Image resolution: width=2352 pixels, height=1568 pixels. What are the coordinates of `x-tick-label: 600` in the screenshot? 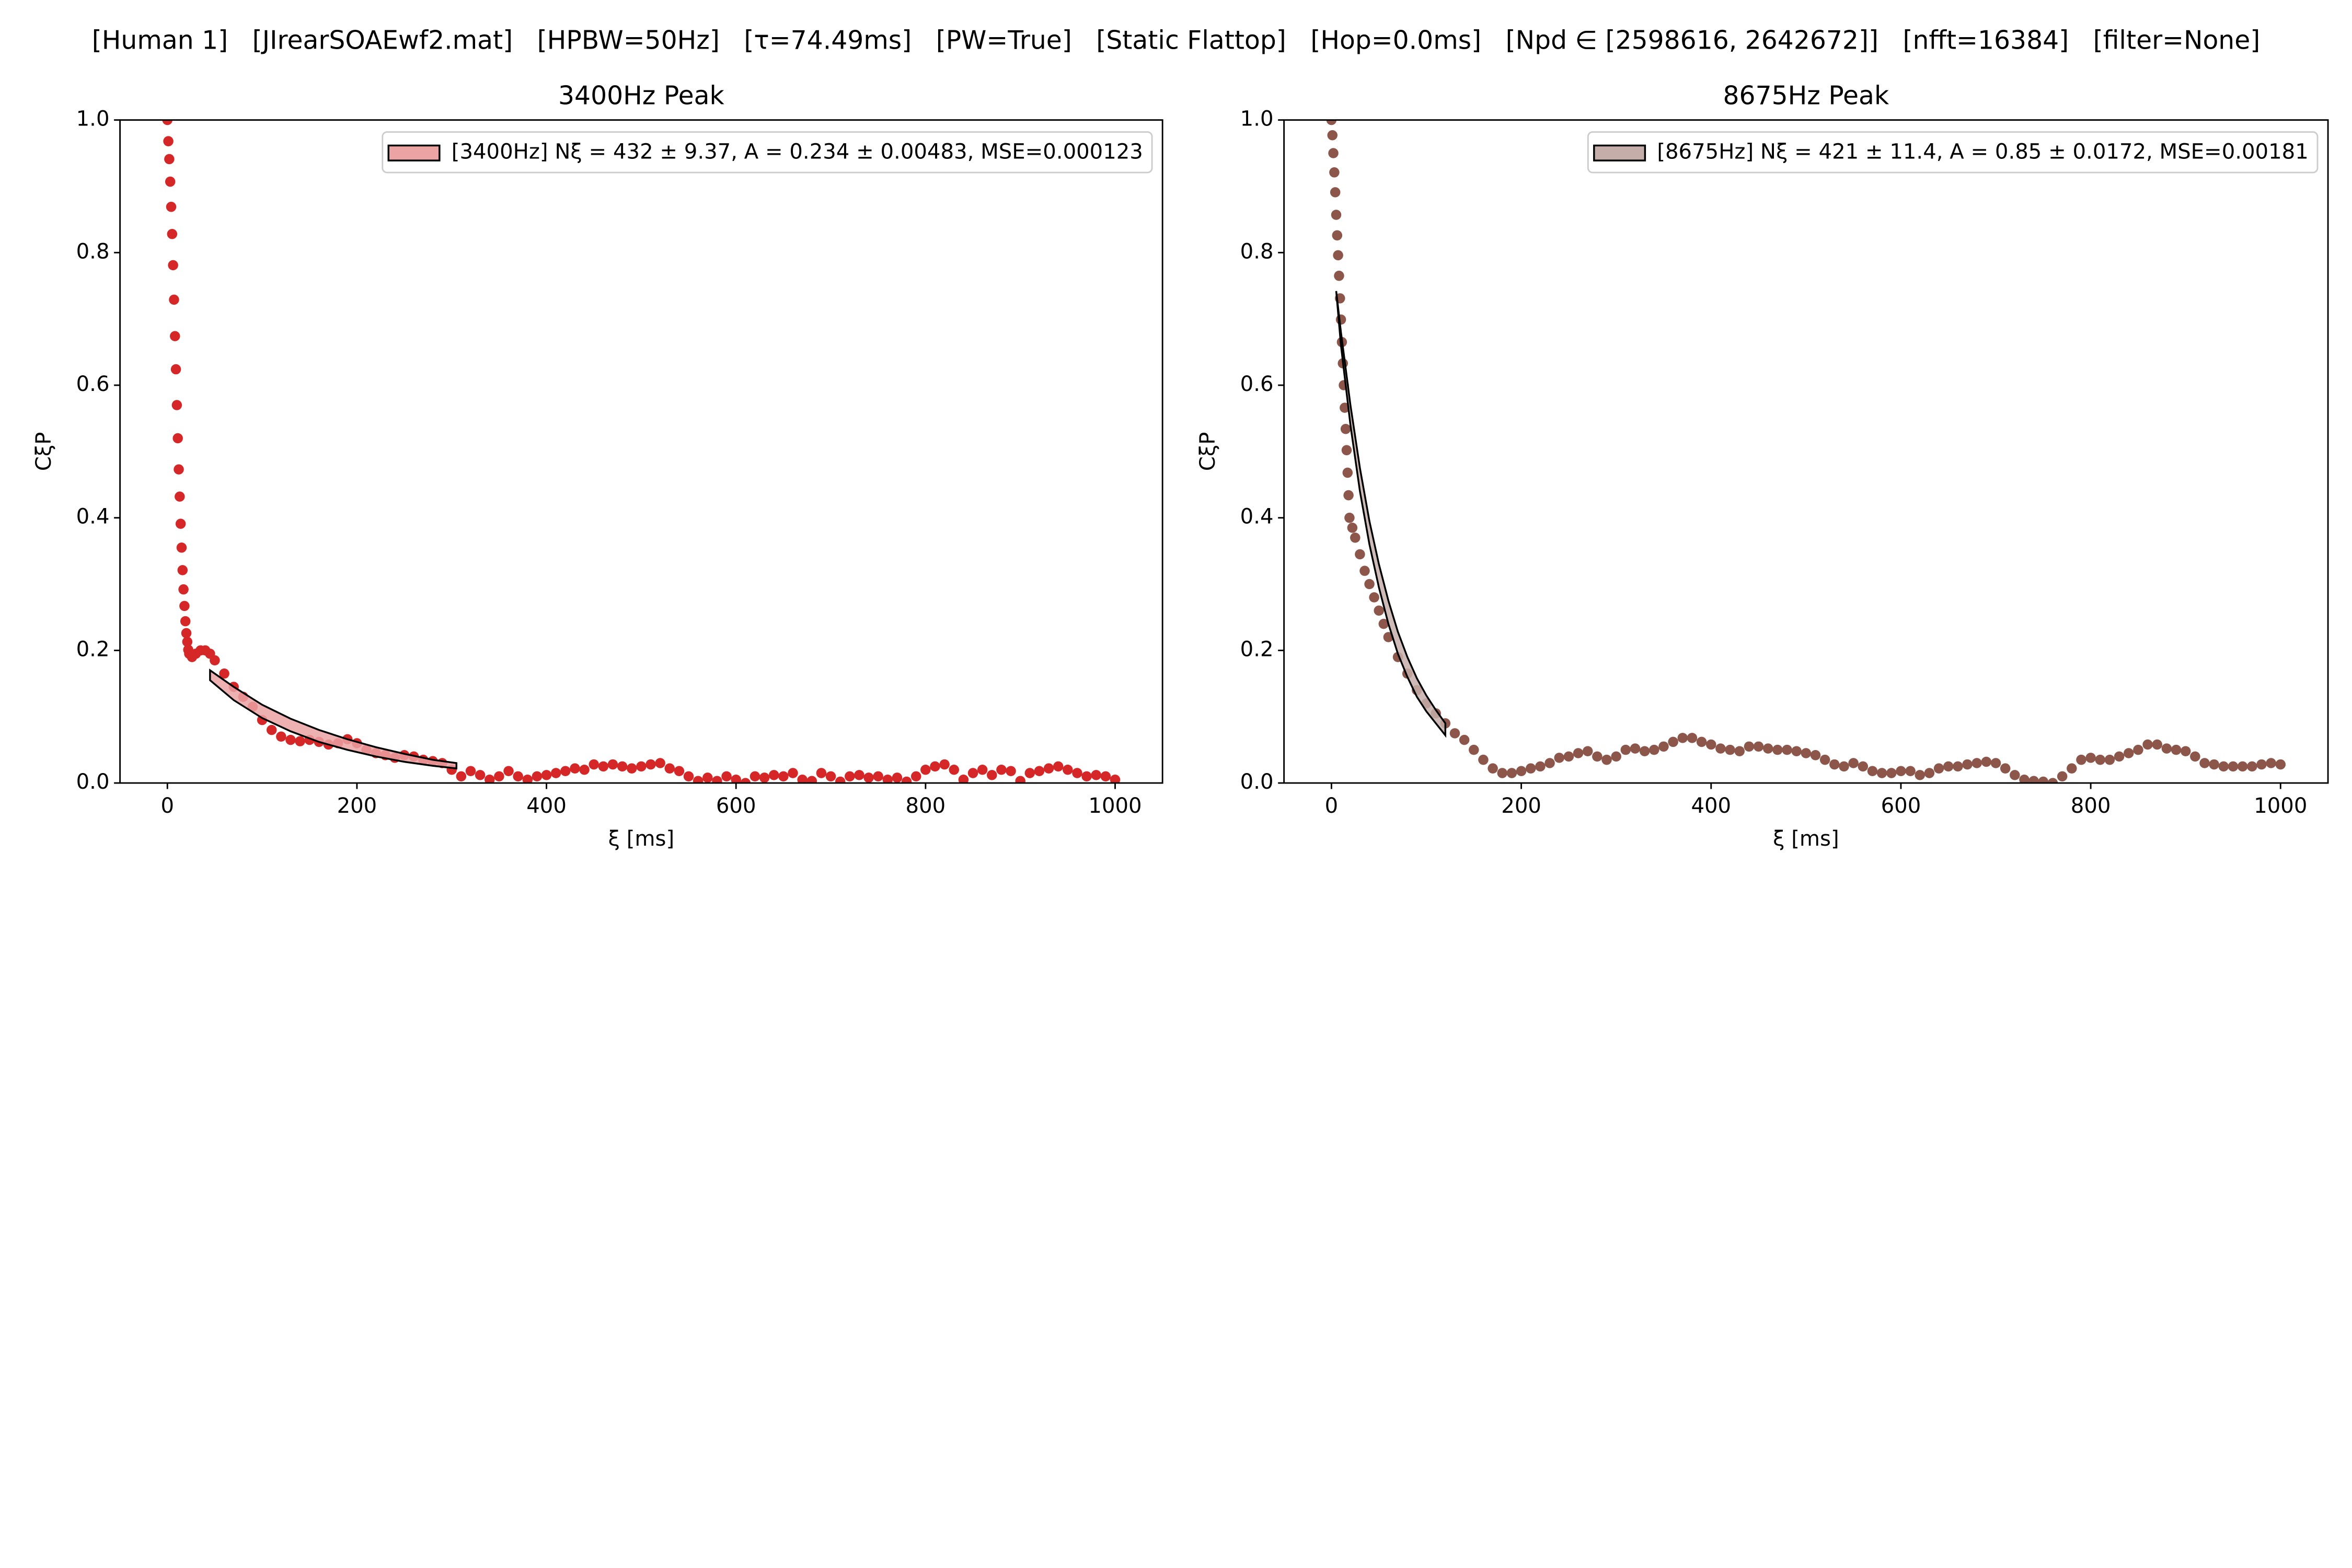 It's located at (736, 806).